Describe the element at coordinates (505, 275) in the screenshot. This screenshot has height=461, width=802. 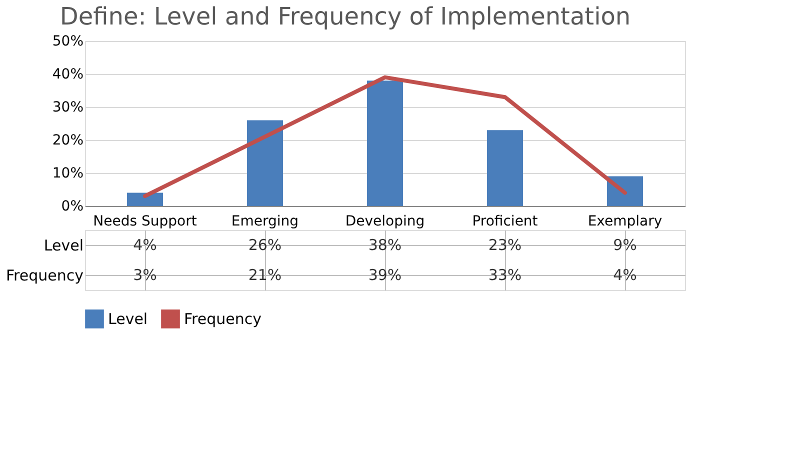
I see `data-label: 33%` at that location.